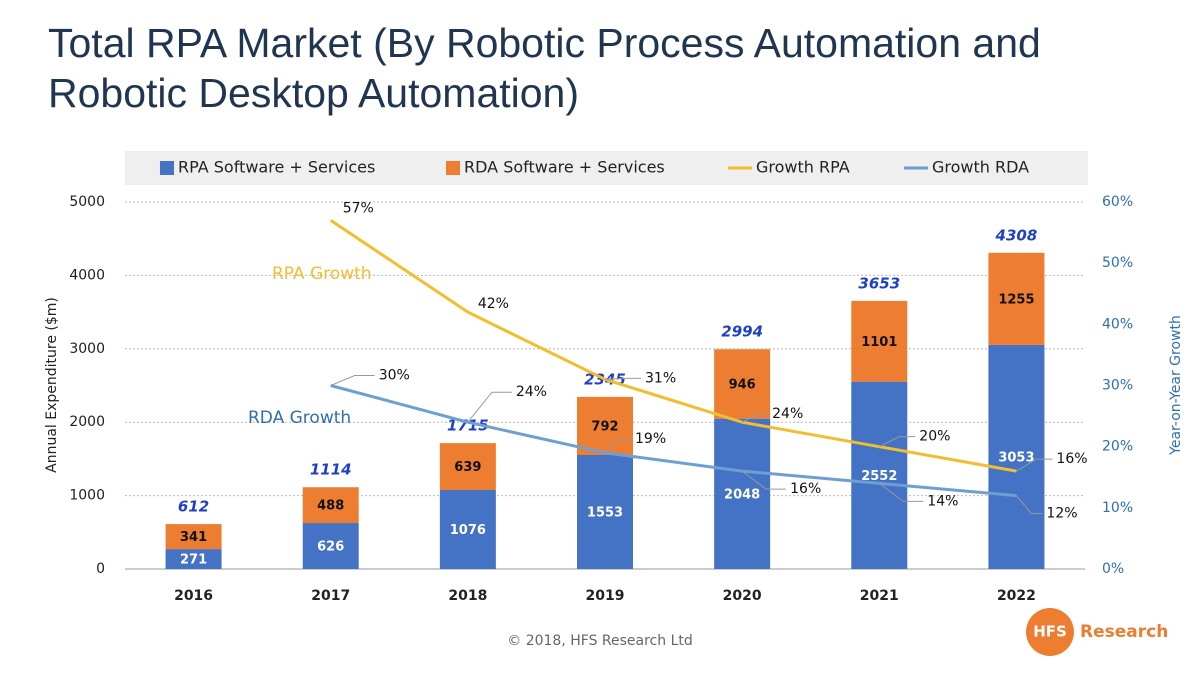 This screenshot has width=1200, height=678. I want to click on line-value-label: 12%, so click(1061, 514).